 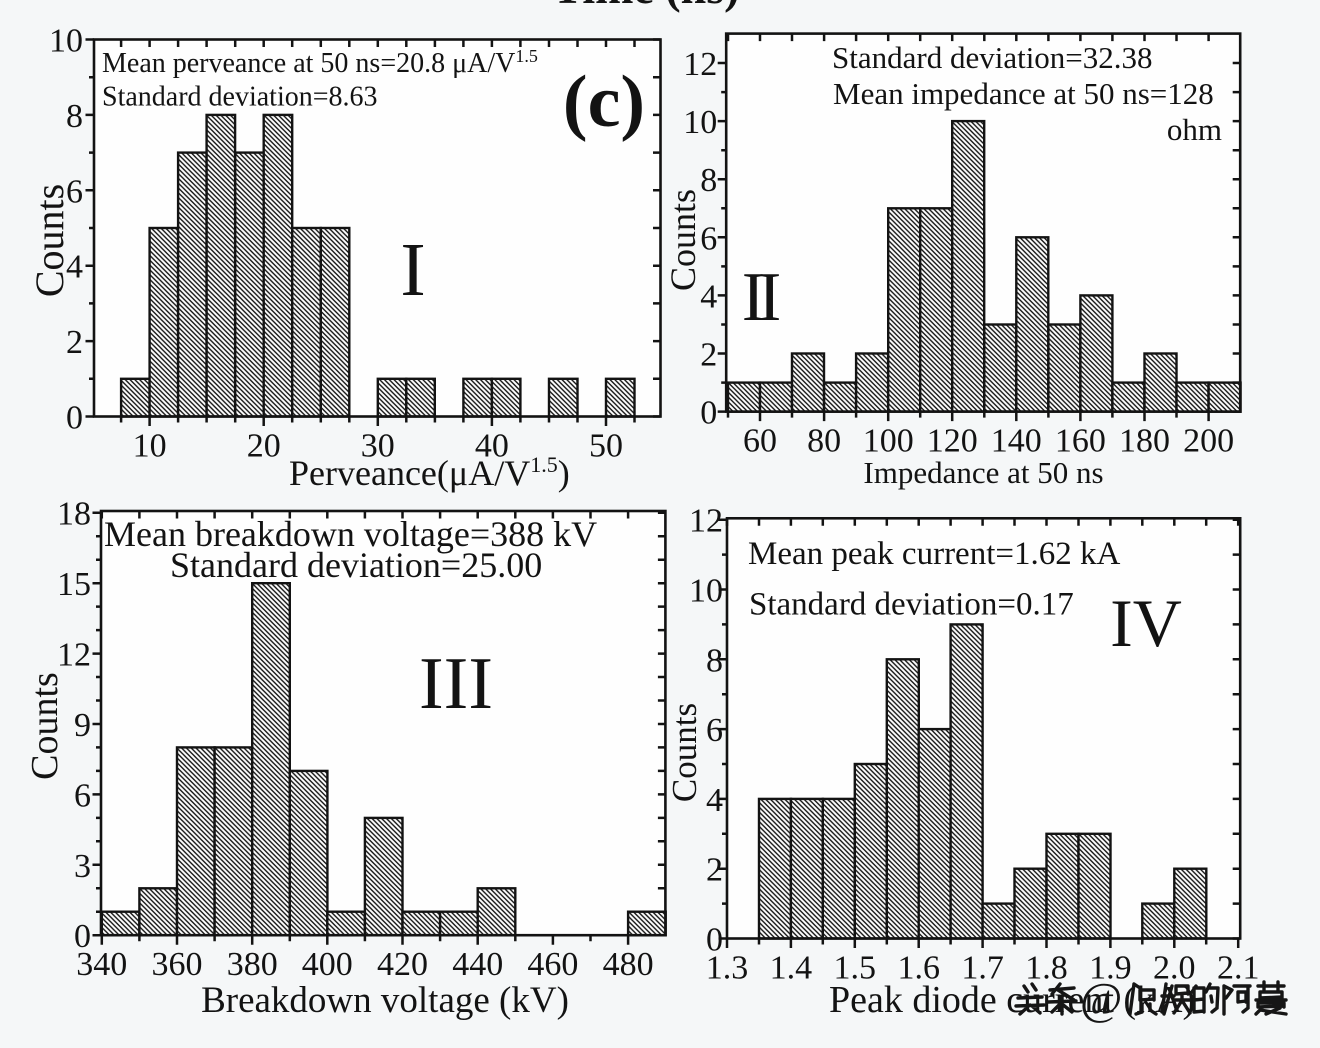 What do you see at coordinates (320, 62) in the screenshot?
I see `svg-text:Mean perveance at 50 ns=20.8 μ: Mean perveance at 50 ns=20.8 μA/V1.5` at bounding box center [320, 62].